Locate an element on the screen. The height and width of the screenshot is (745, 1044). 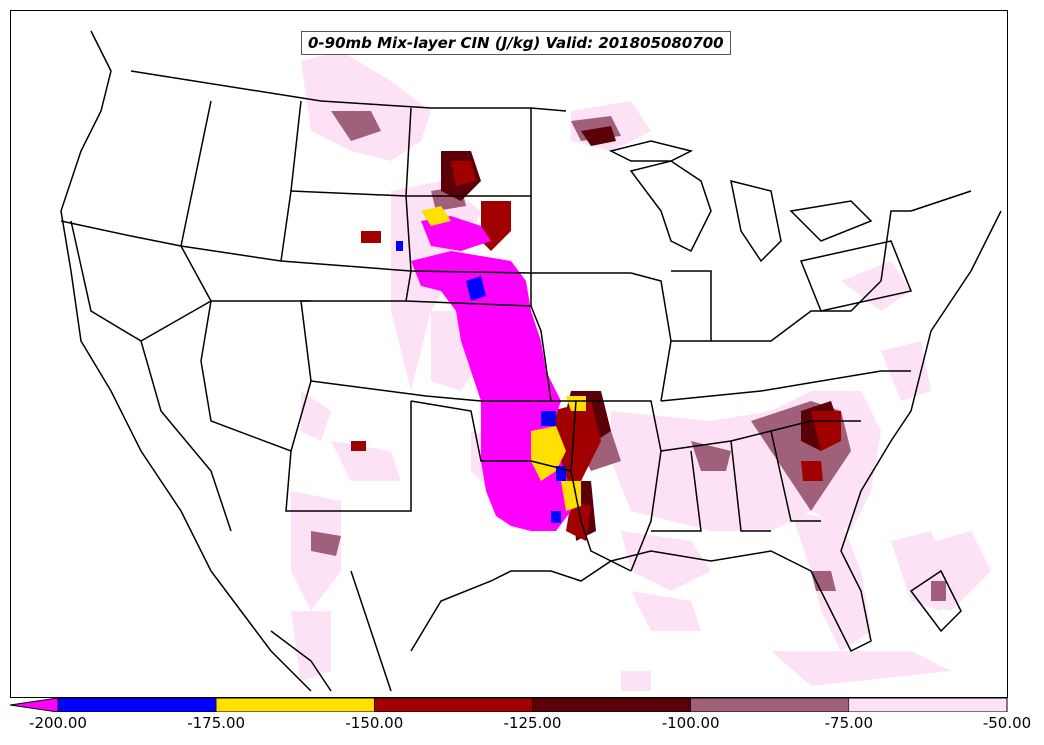
colorbar-tick-label: -175.00 is located at coordinates (216, 723).